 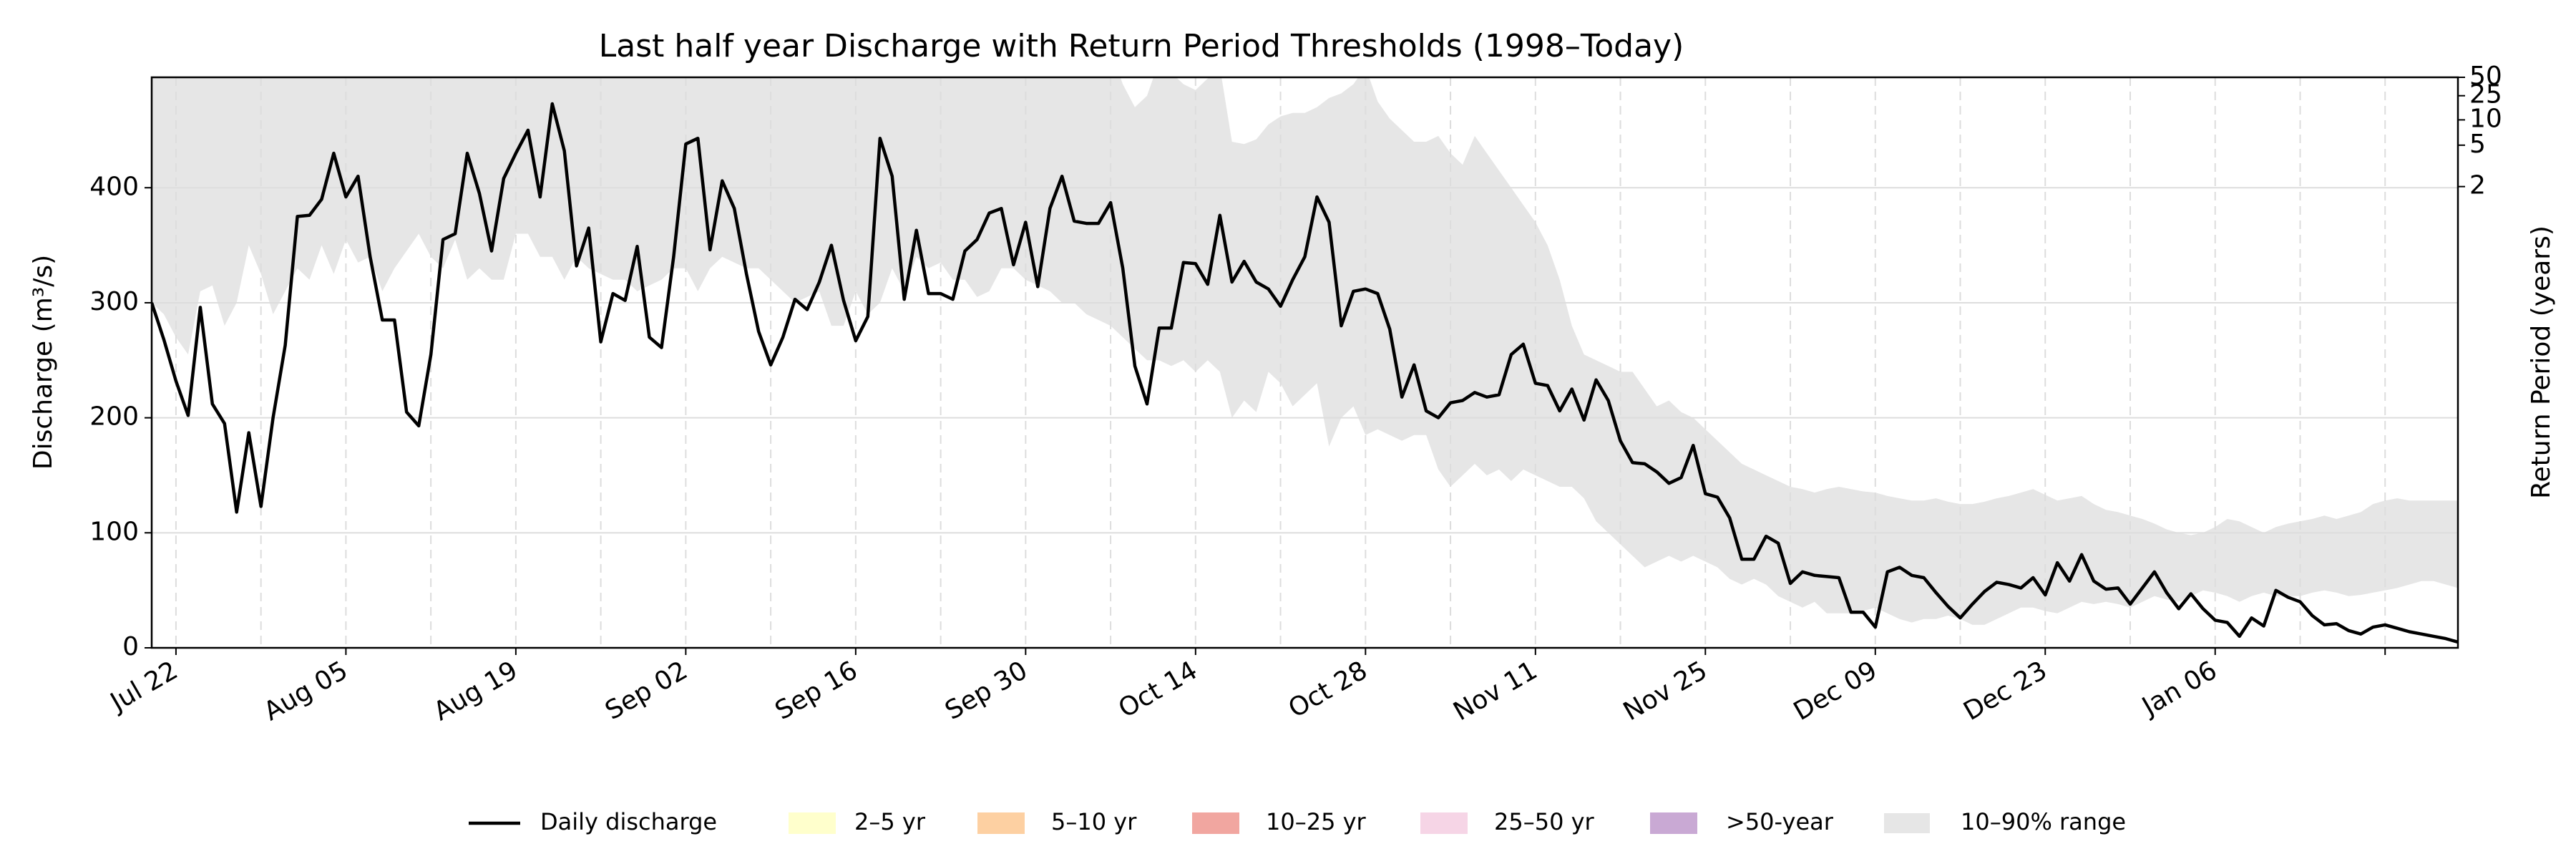 What do you see at coordinates (646, 691) in the screenshot?
I see `x-tick-label: Sep 02` at bounding box center [646, 691].